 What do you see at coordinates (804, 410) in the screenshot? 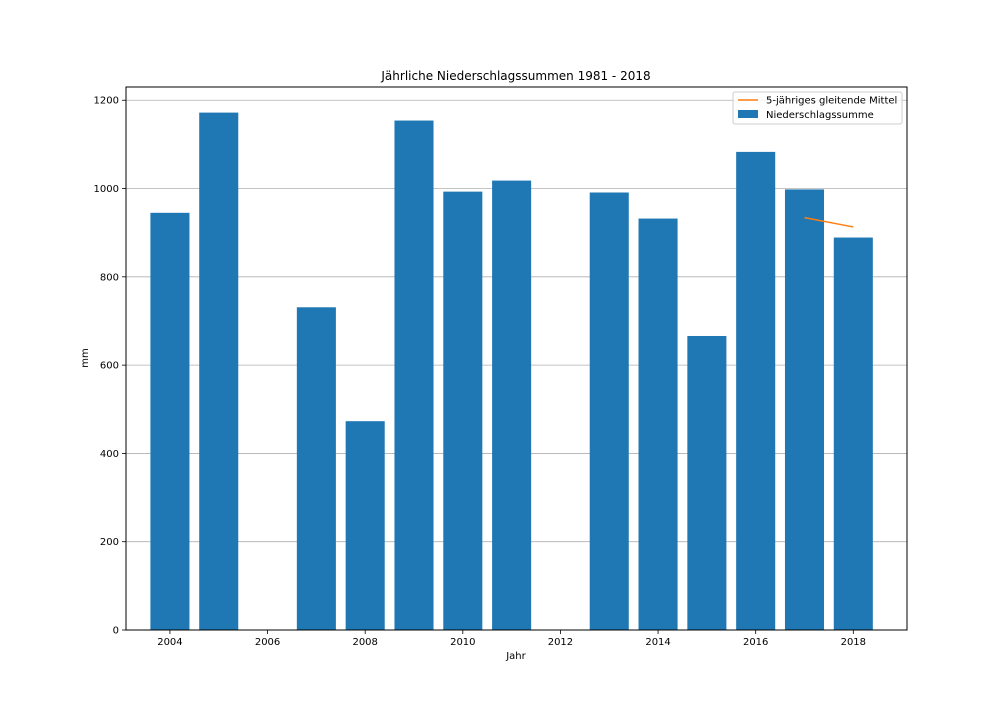
I see `bar-2017` at bounding box center [804, 410].